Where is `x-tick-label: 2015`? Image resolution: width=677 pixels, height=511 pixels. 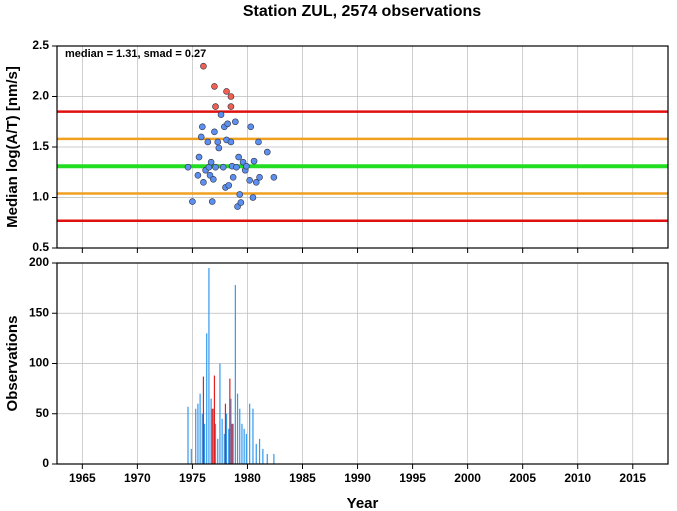
x-tick-label: 2015 is located at coordinates (632, 478).